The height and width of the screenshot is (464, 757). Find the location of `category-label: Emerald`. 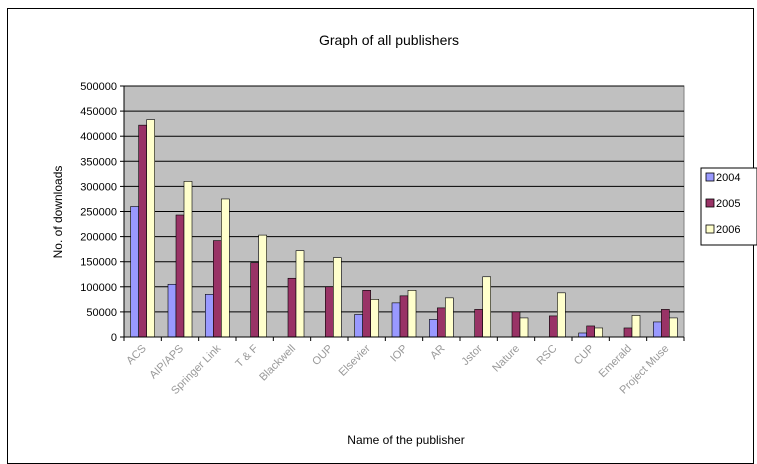

category-label: Emerald is located at coordinates (615, 361).